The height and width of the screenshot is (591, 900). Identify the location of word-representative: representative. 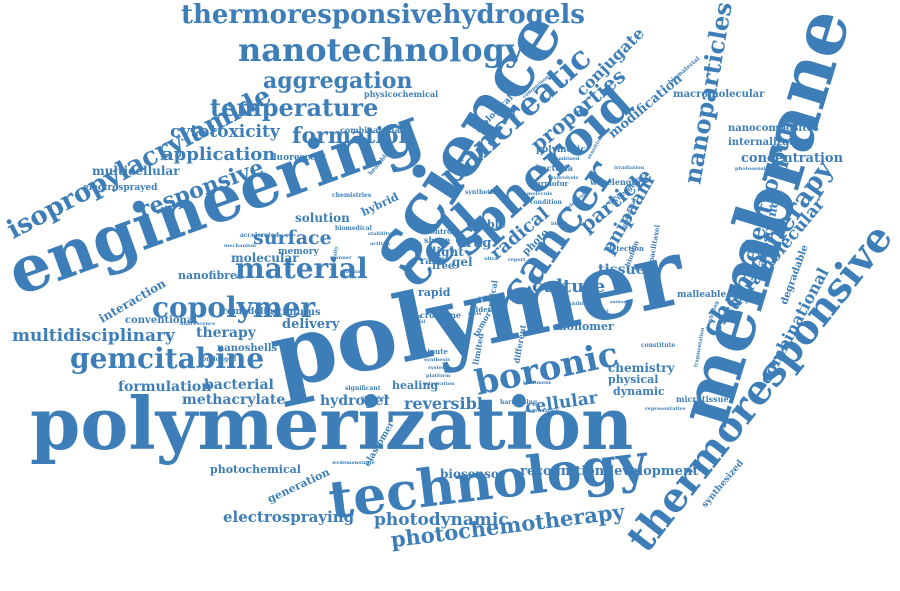
(665, 409).